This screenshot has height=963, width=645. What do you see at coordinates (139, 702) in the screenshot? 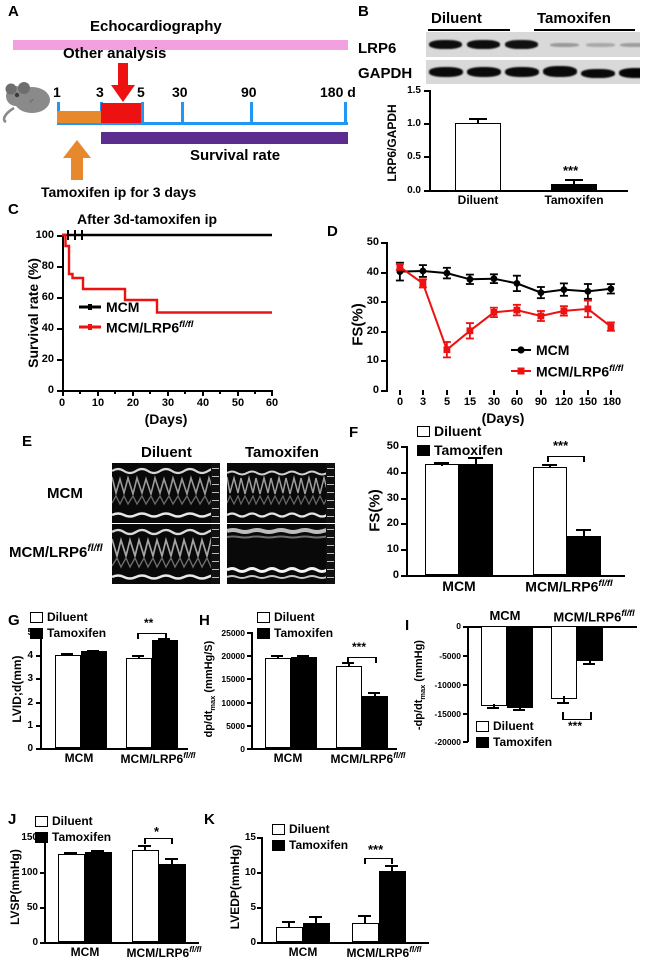
I see `panel-g-bar-lrp6-diluent` at bounding box center [139, 702].